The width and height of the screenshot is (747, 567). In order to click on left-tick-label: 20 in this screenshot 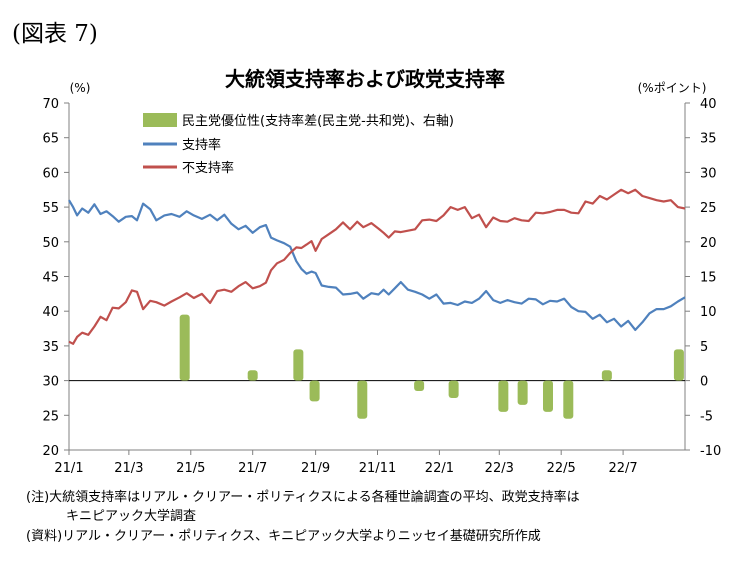, I will do `click(50, 451)`.